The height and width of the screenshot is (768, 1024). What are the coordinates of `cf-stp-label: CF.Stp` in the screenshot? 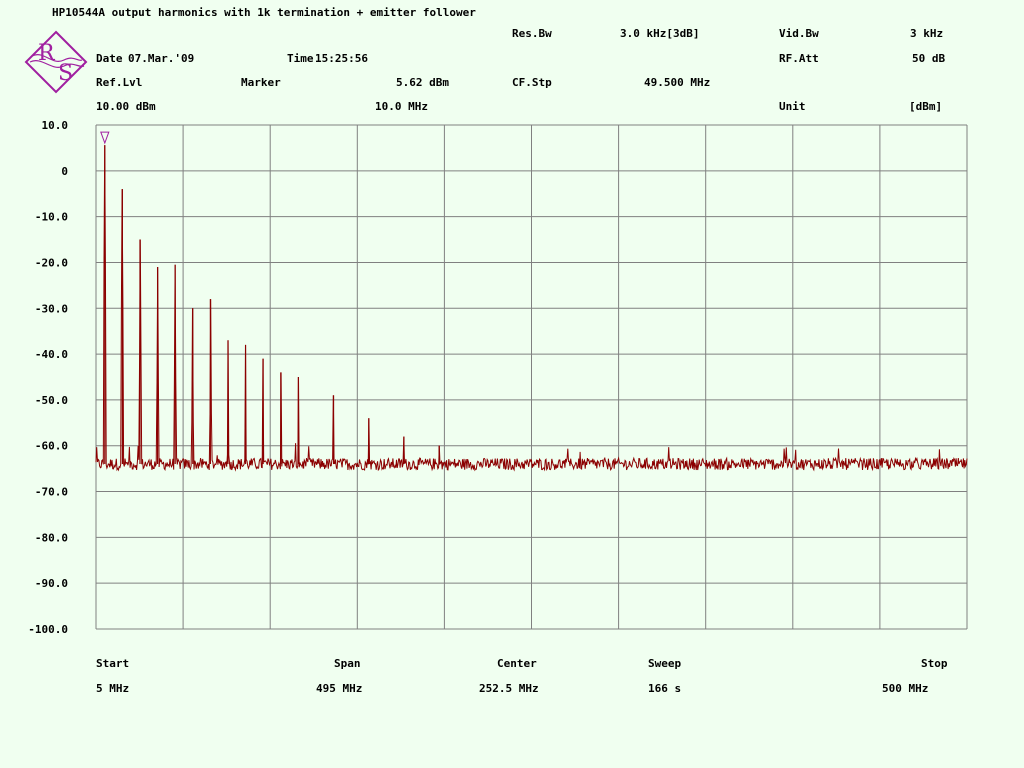 It's located at (532, 82).